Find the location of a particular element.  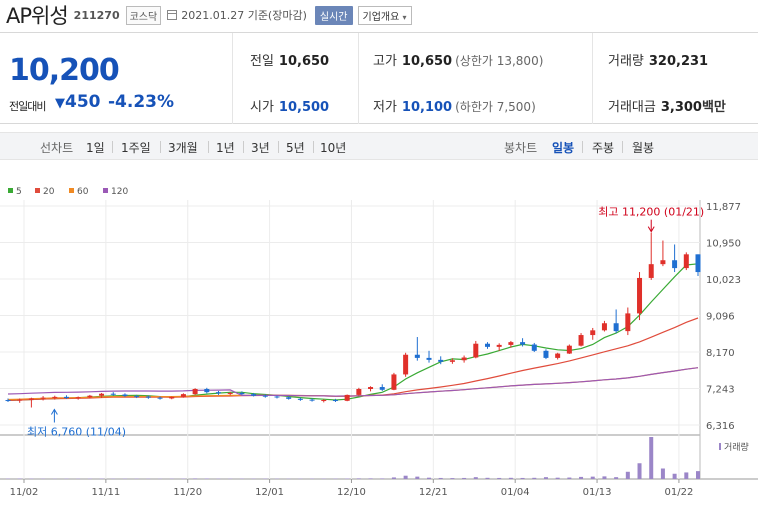

current-price-box: 10,200 전일대비 ▼450 -4.23% is located at coordinates (116, 78).